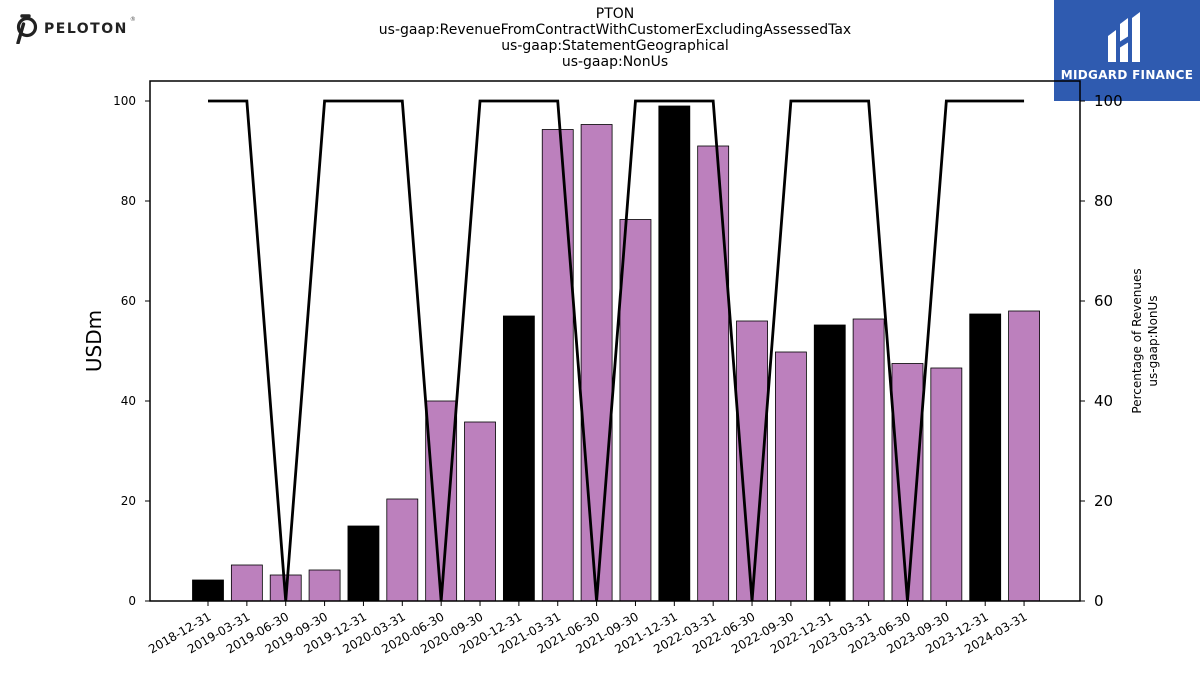 The width and height of the screenshot is (1200, 675). Describe the element at coordinates (132, 19) in the screenshot. I see `registered-mark: ®` at that location.